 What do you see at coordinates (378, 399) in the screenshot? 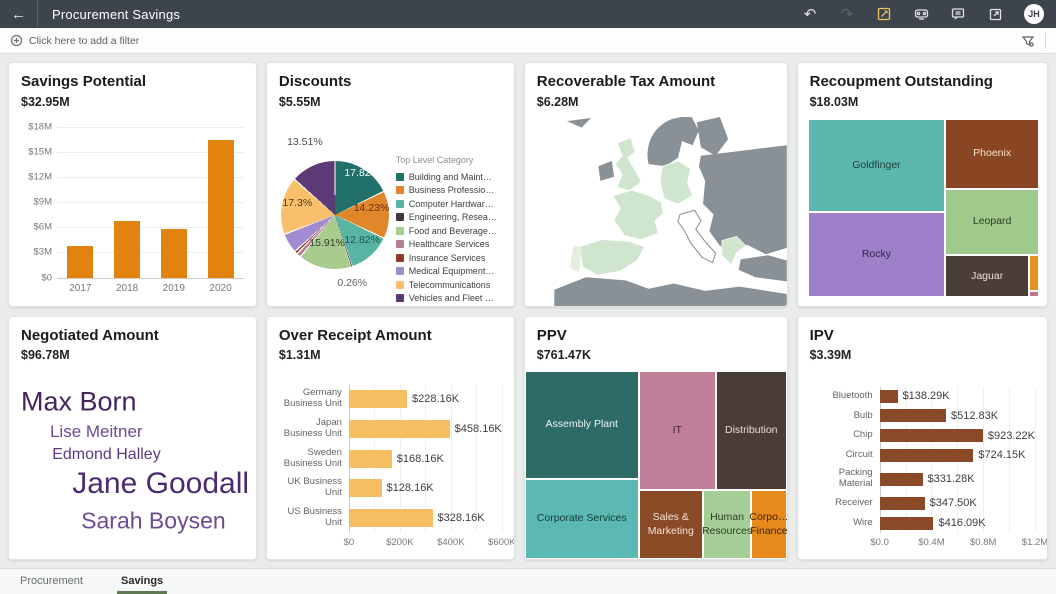
I see `bar-Germany Business Unit` at bounding box center [378, 399].